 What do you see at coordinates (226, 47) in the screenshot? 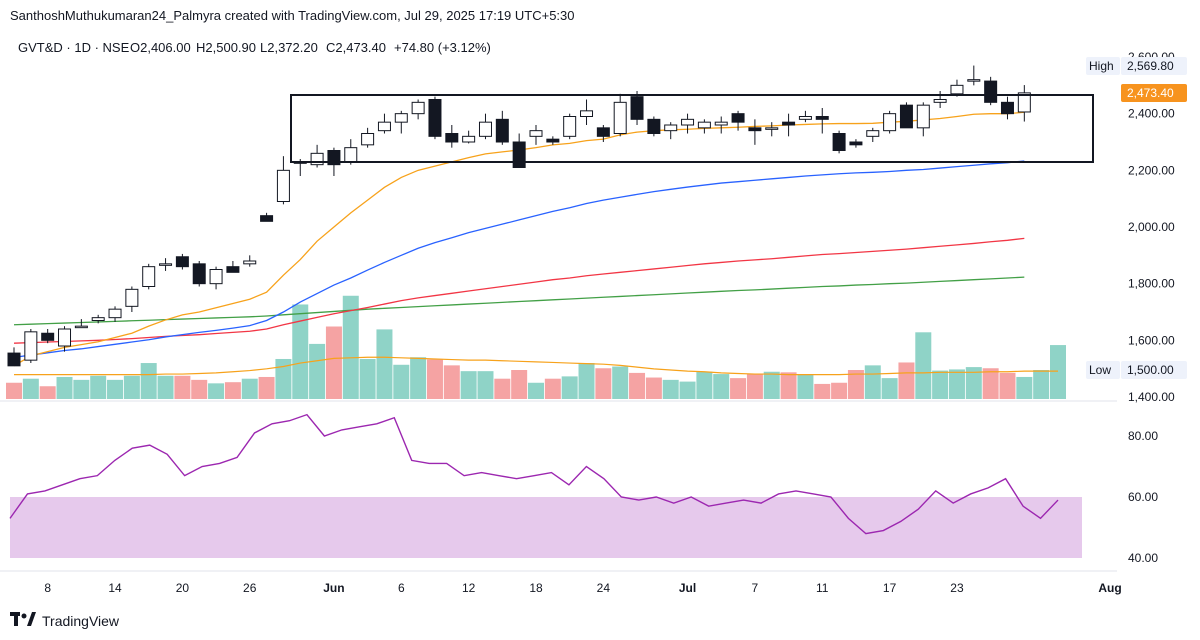
I see `legend-high: H2,500.90` at bounding box center [226, 47].